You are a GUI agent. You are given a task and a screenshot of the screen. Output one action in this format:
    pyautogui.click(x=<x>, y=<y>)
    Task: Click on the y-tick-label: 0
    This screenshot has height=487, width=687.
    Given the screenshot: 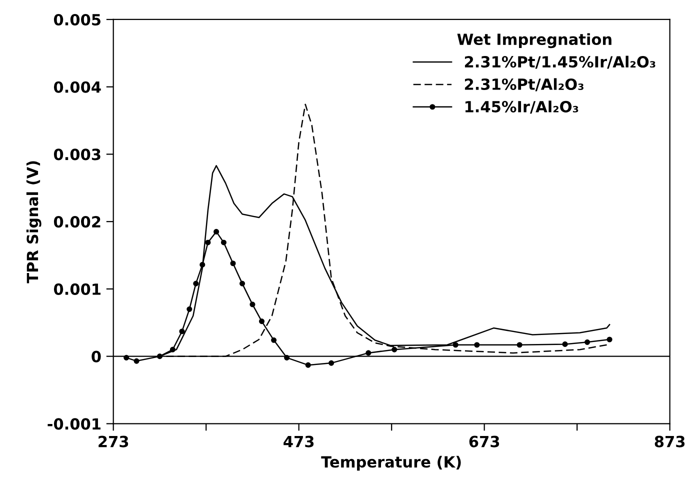 What is the action you would take?
    pyautogui.click(x=96, y=356)
    